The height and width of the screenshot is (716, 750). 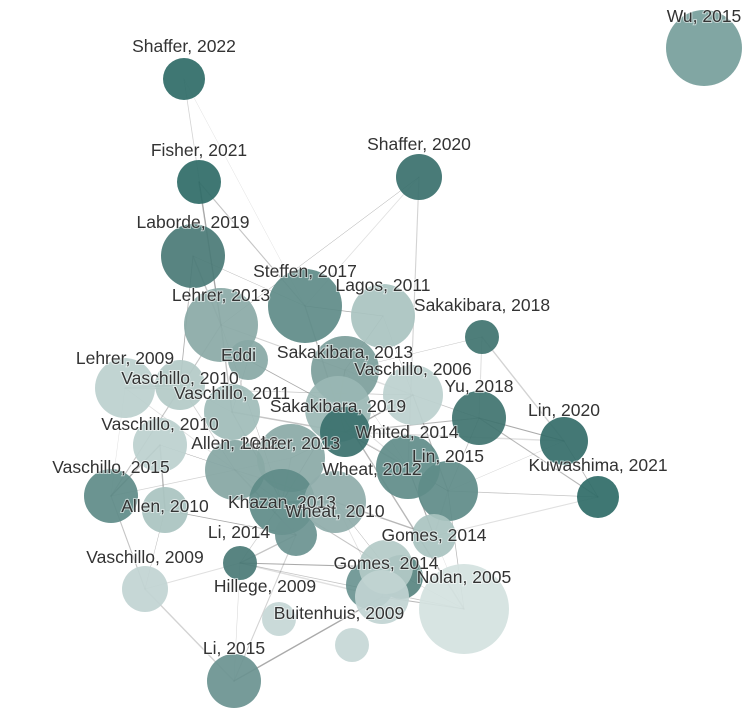 I want to click on node-kuwashima-2021, so click(x=598, y=497).